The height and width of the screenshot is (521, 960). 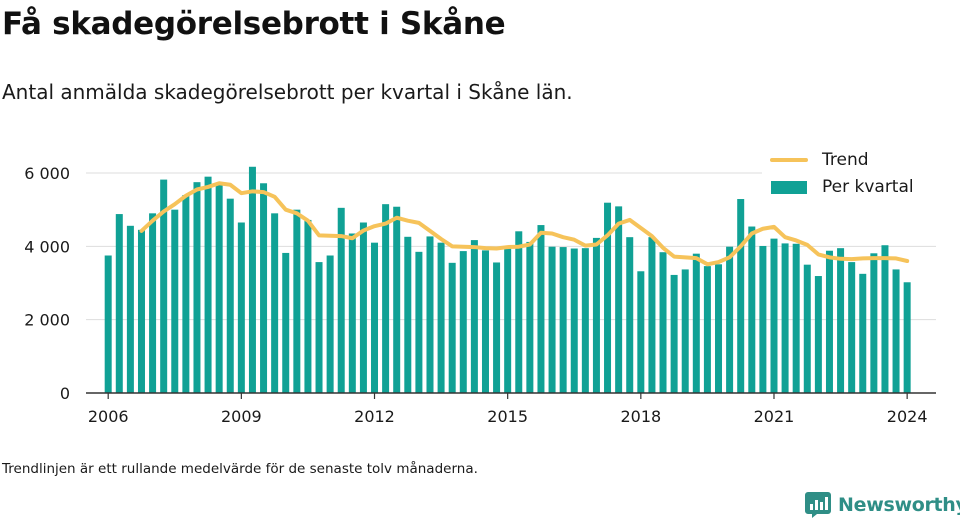 I want to click on y-tick-label: 6 000, so click(x=47, y=173).